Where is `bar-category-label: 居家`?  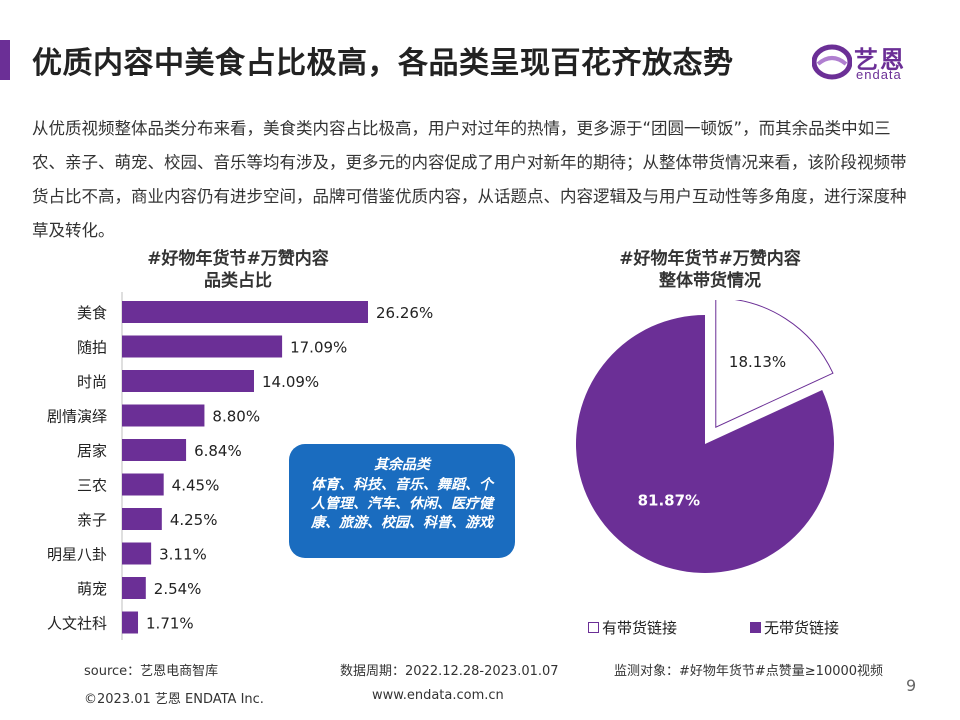 bar-category-label: 居家 is located at coordinates (92, 451).